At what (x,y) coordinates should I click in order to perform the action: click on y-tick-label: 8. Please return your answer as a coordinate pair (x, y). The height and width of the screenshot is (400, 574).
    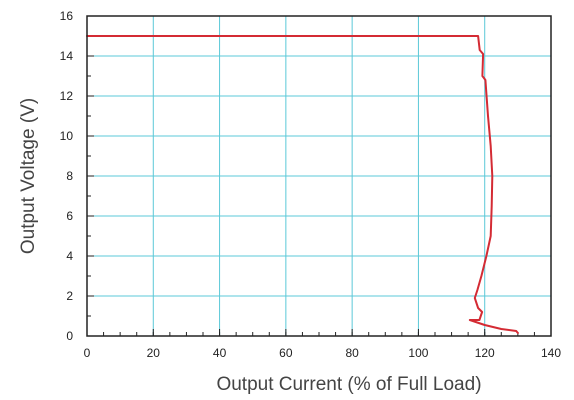
    Looking at the image, I should click on (69, 176).